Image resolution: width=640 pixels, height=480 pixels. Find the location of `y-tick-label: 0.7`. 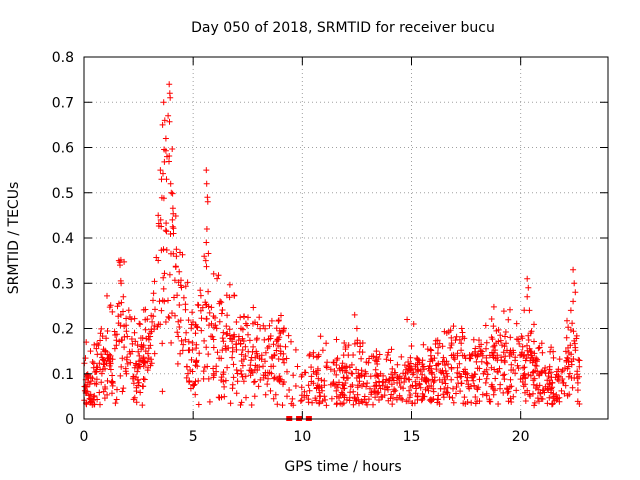

y-tick-label: 0.7 is located at coordinates (63, 103).